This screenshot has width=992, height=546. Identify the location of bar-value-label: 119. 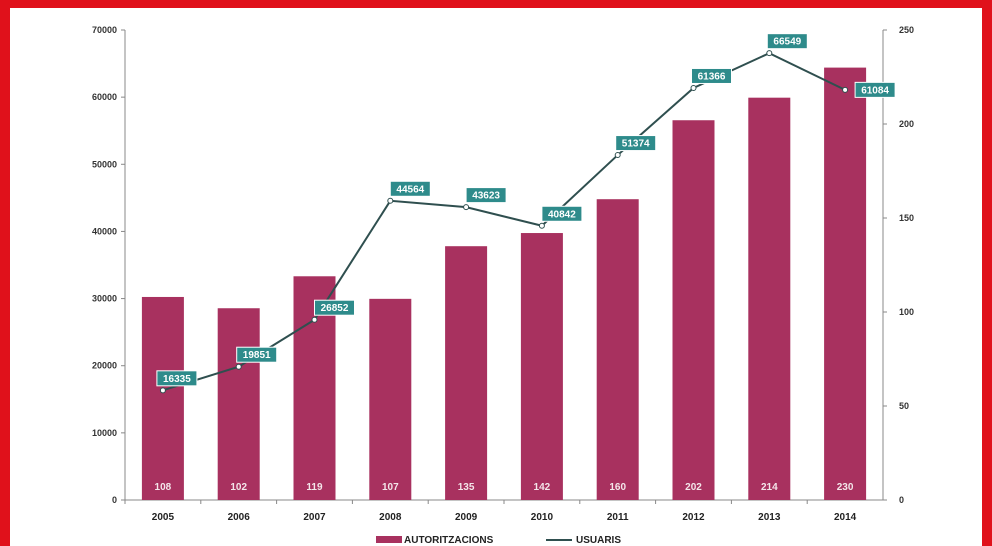
(314, 487).